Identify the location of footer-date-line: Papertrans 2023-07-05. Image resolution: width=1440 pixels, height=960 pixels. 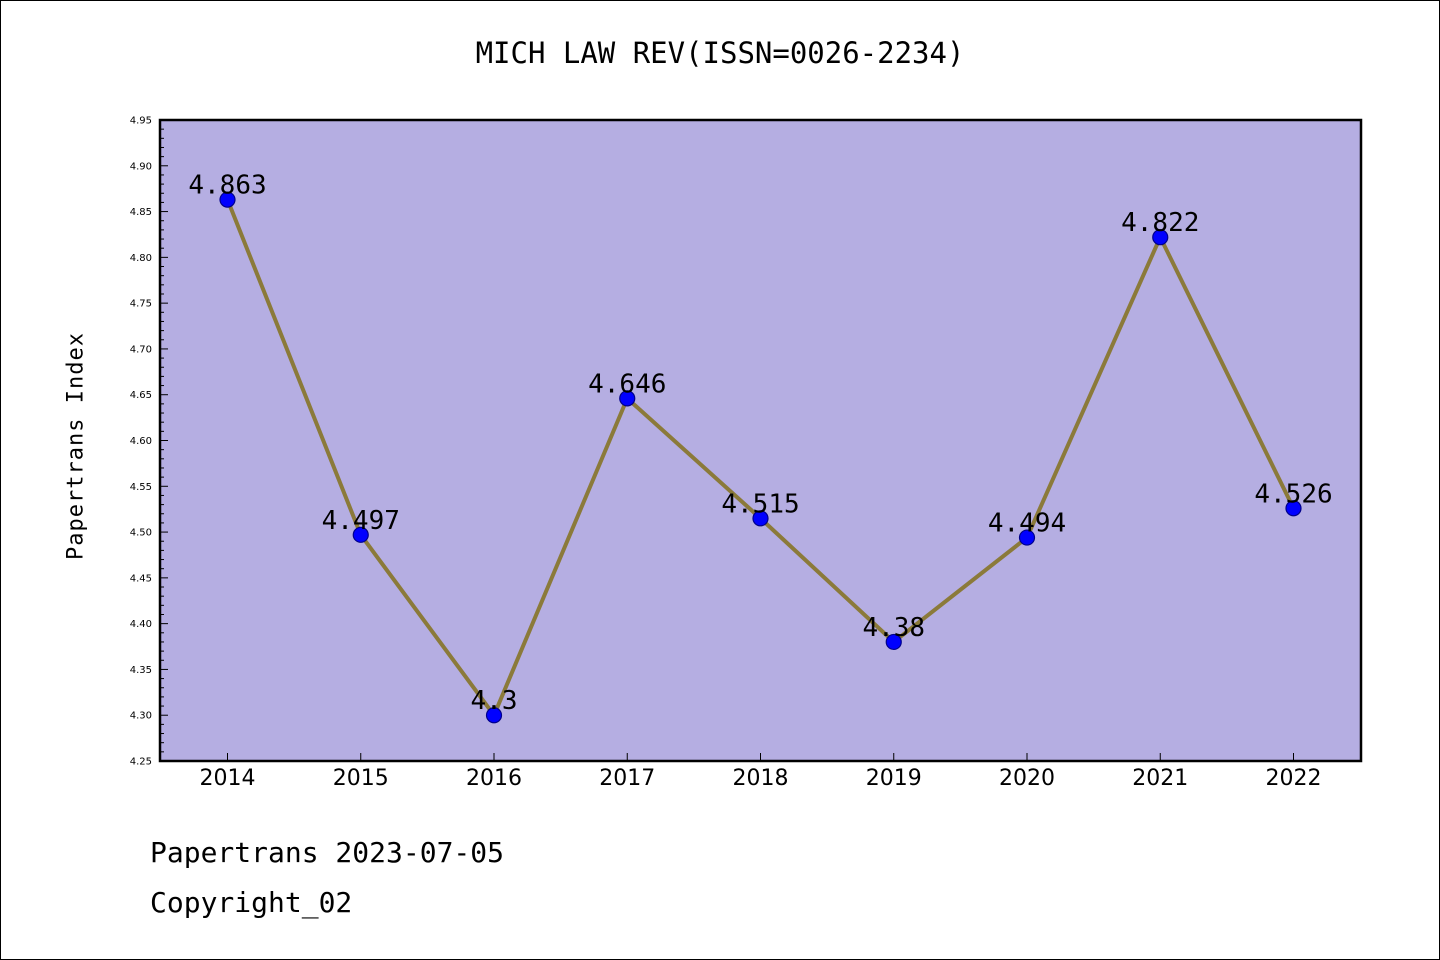
(327, 852).